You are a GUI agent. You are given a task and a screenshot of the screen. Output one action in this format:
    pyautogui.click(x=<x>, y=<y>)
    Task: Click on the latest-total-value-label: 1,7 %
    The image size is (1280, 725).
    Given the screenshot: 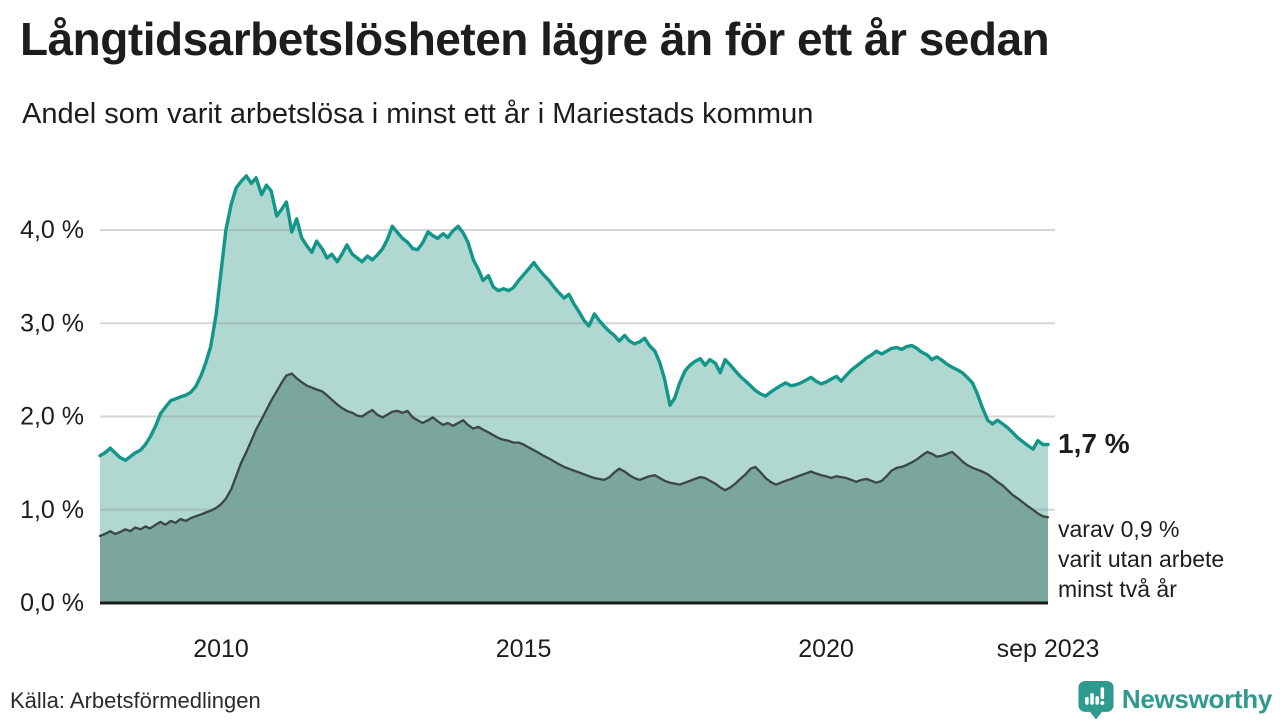 What is the action you would take?
    pyautogui.click(x=1094, y=444)
    